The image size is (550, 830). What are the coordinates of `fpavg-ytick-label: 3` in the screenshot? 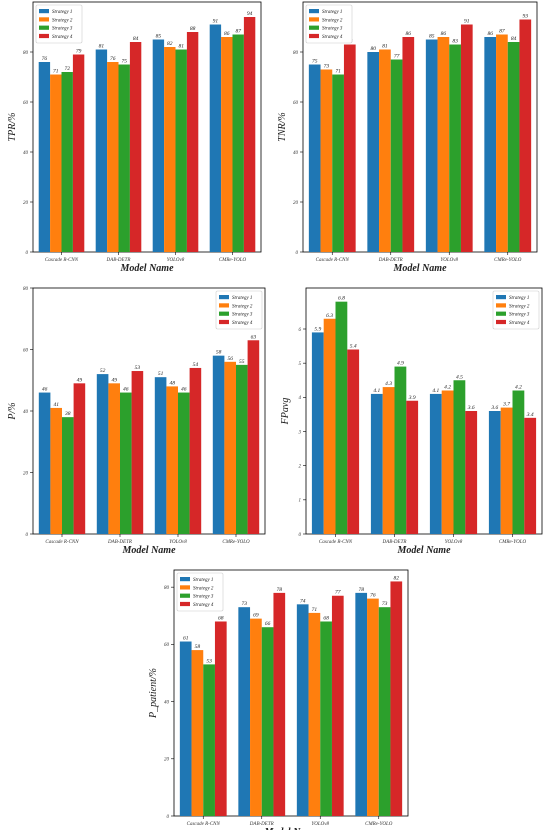 It's located at (300, 432).